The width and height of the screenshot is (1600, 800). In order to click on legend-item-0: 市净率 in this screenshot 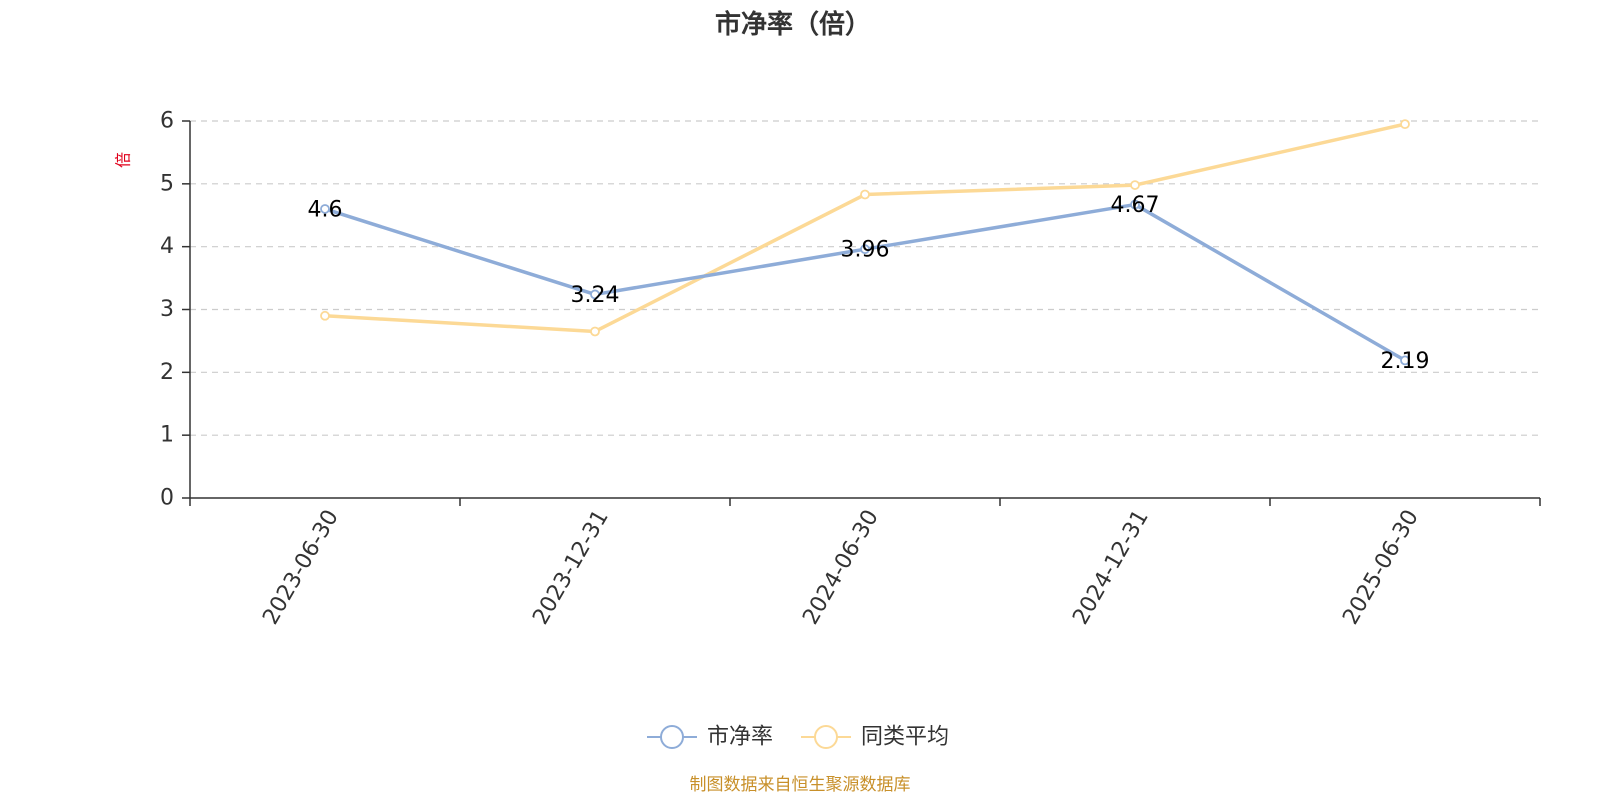, I will do `click(710, 737)`.